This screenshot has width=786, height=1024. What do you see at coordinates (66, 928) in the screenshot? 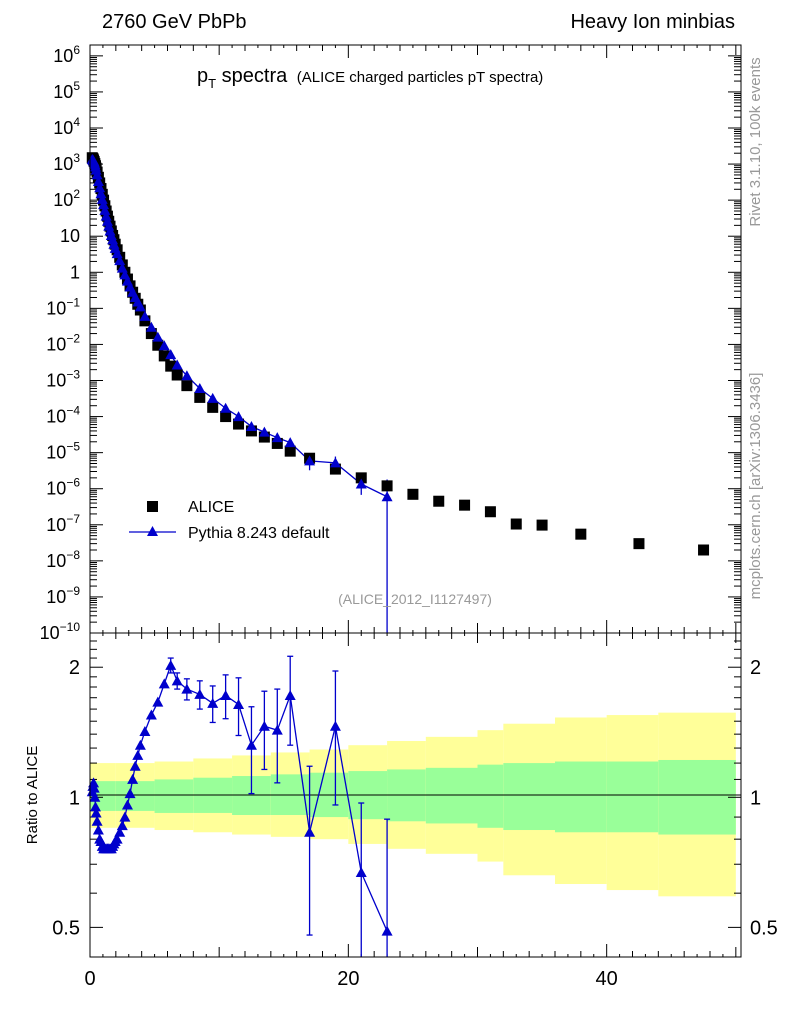
I see `ratio-ytick-label-left: 0.5` at bounding box center [66, 928].